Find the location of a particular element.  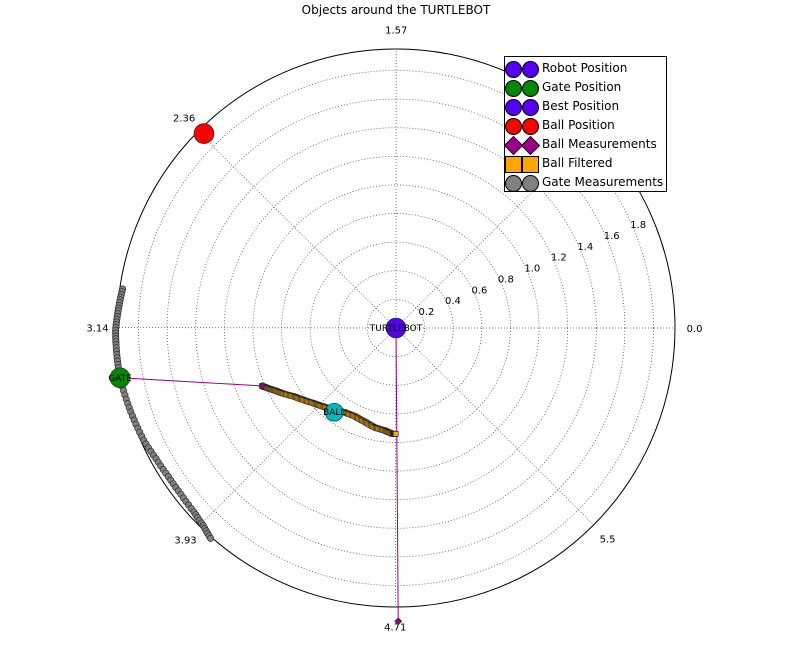

chart-title: Objects around the TURTLEBOT is located at coordinates (396, 10).